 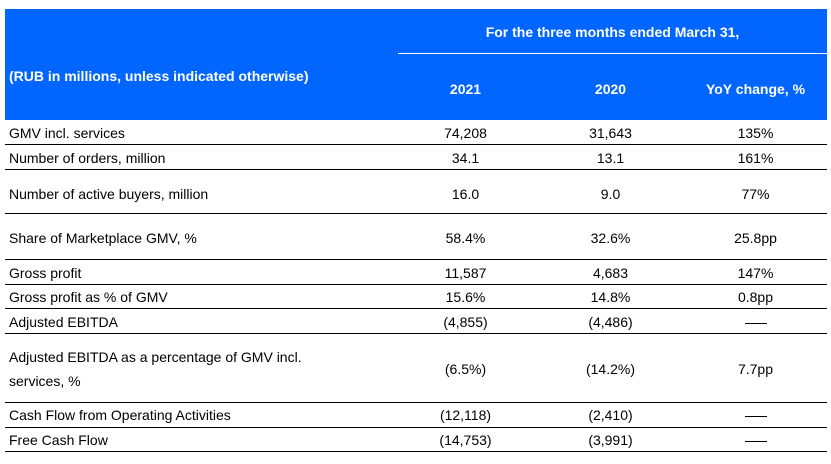 I want to click on value-2021: 74,208, so click(x=465, y=133).